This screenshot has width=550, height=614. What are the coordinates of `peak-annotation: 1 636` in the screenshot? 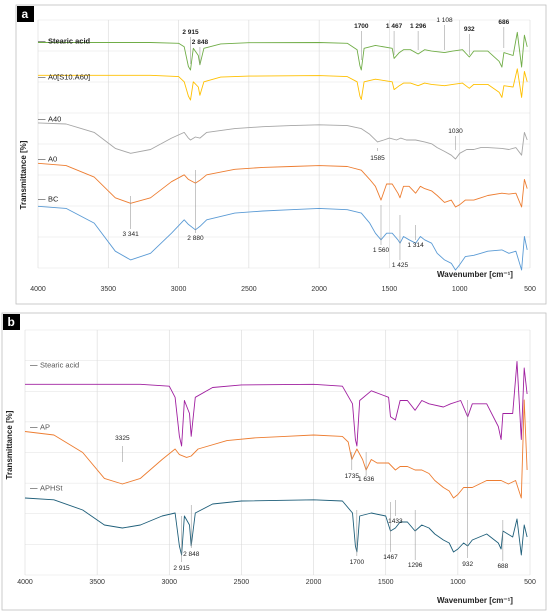 It's located at (366, 479).